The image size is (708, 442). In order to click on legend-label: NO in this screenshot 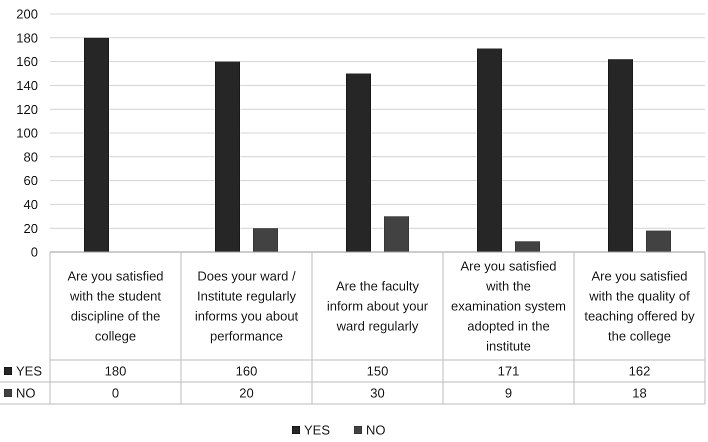, I will do `click(376, 430)`.